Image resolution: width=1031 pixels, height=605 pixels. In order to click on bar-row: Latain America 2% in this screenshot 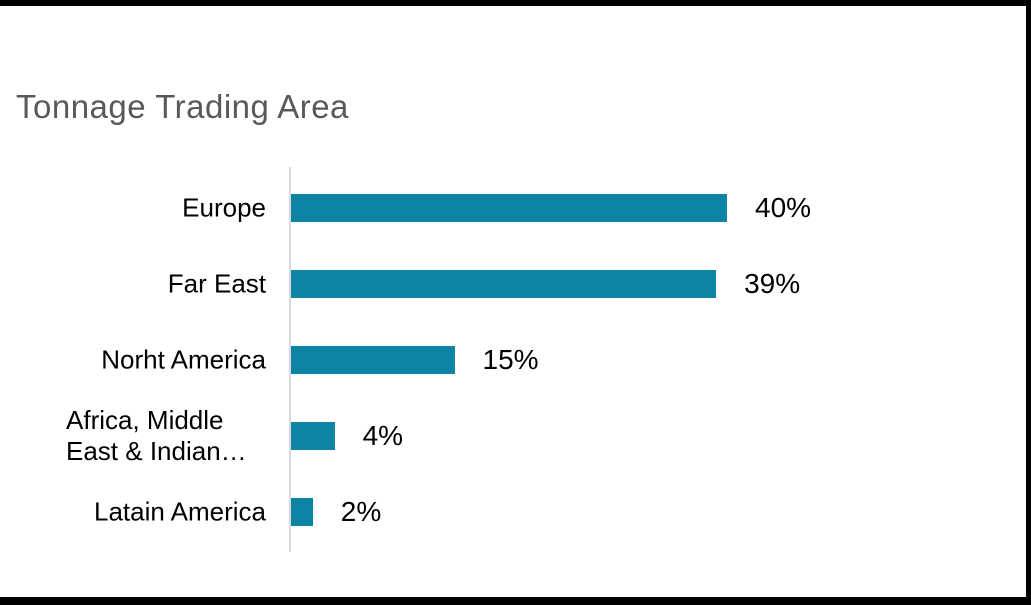, I will do `click(513, 512)`.